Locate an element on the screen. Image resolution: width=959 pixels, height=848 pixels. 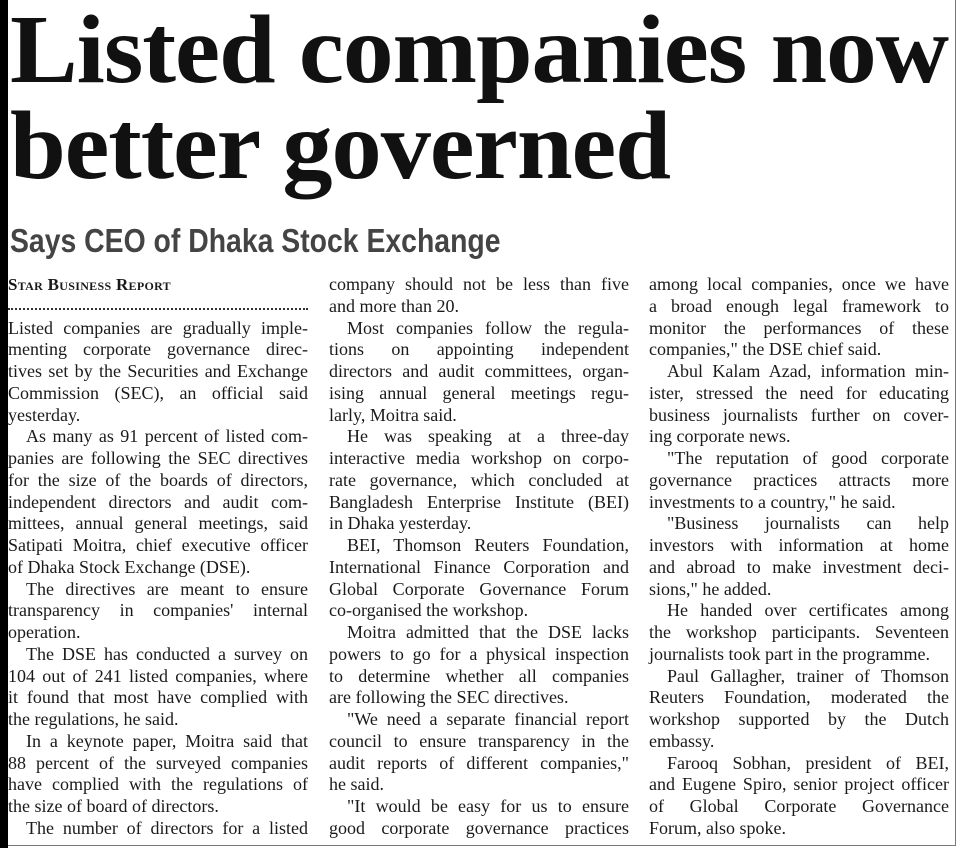
text-line-content: it found that most have complied with is located at coordinates (158, 697).